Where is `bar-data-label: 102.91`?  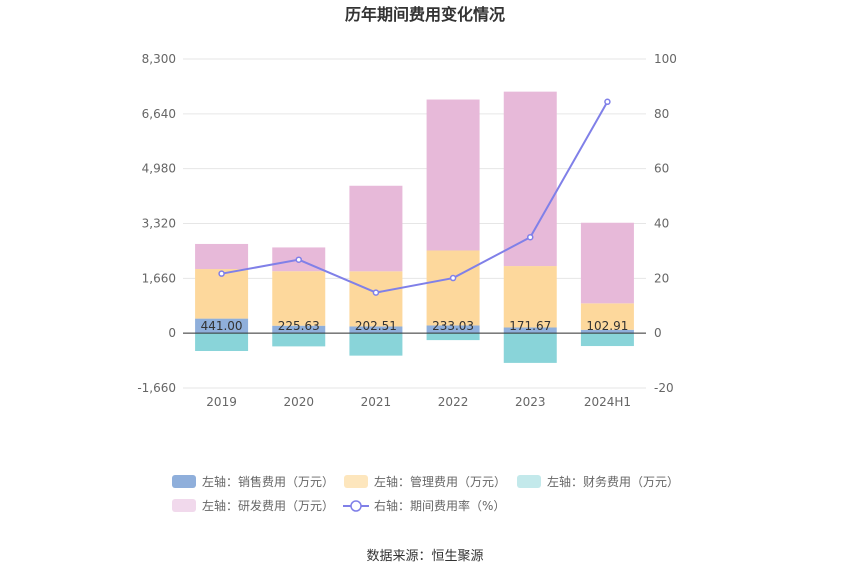 bar-data-label: 102.91 is located at coordinates (607, 326).